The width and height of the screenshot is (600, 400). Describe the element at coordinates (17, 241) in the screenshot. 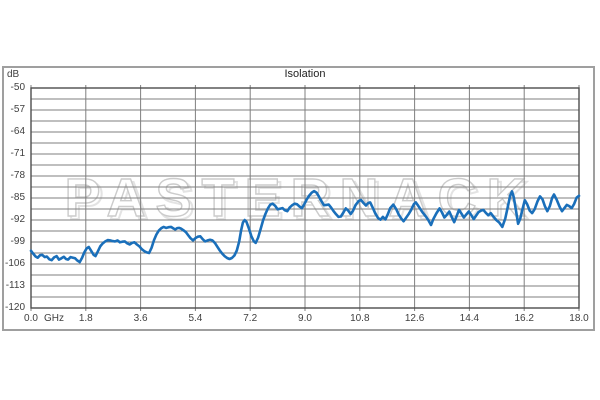

I see `y-axis-label: -99` at that location.